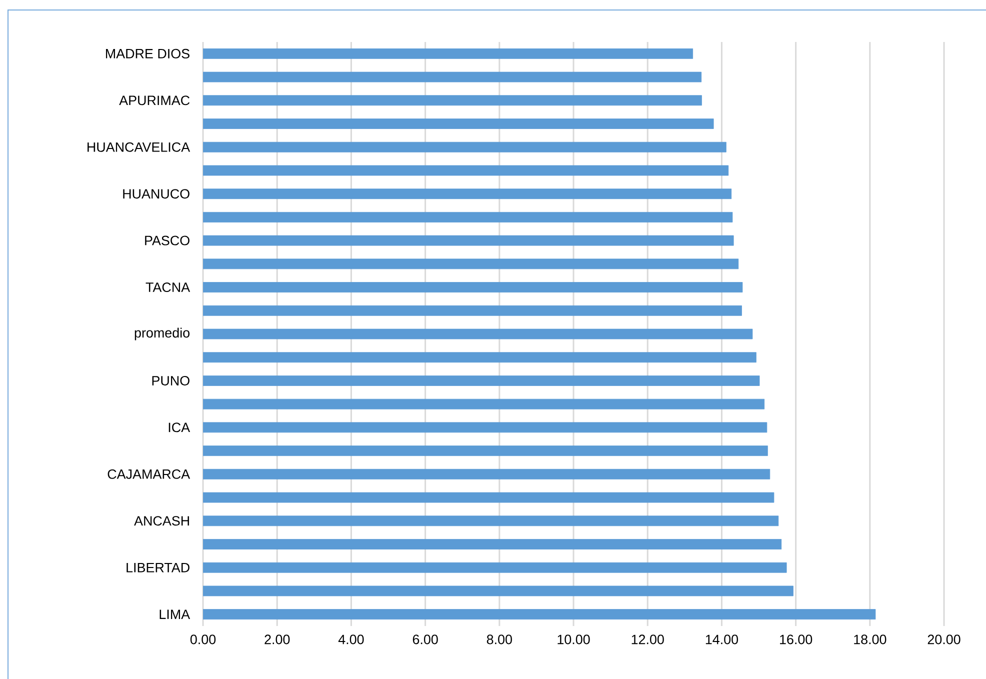 The image size is (986, 679). What do you see at coordinates (158, 567) in the screenshot?
I see `y-tick-label: LIBERTAD` at bounding box center [158, 567].